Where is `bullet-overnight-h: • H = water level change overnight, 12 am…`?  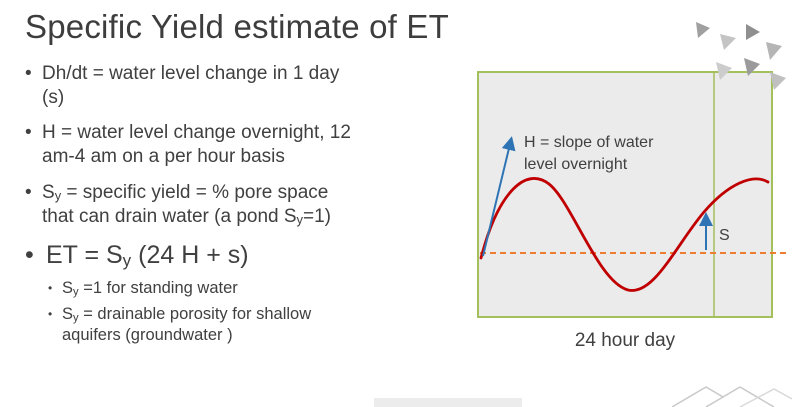
bullet-overnight-h: • H = water level change overnight, 12 am… is located at coordinates (251, 145).